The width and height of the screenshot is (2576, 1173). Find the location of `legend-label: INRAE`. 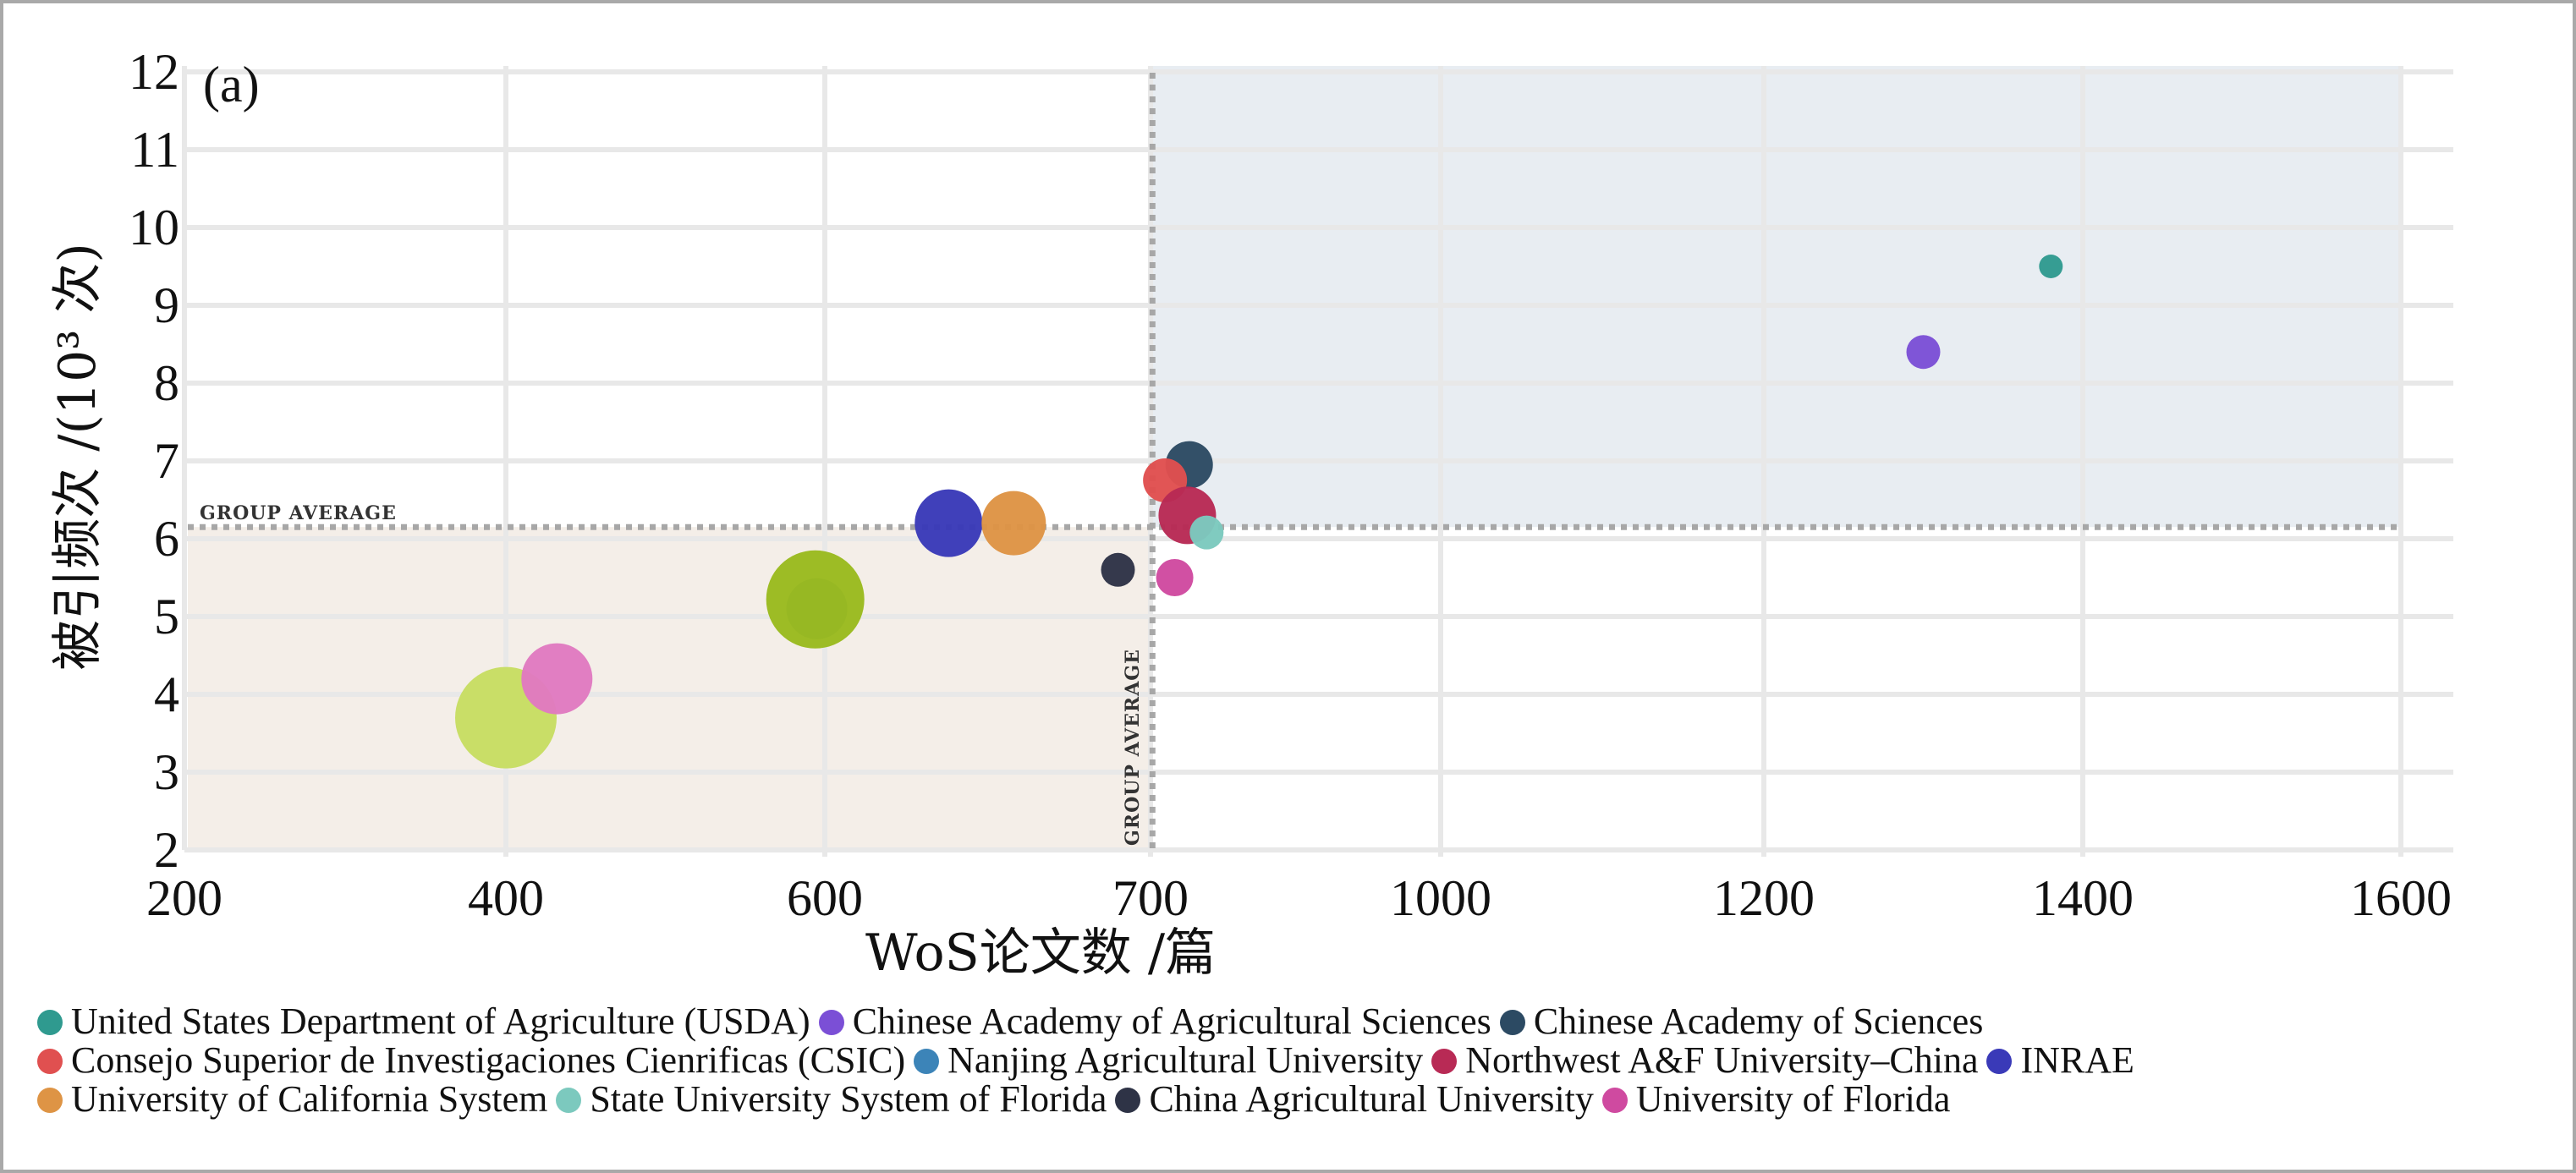

legend-label: INRAE is located at coordinates (2077, 1060).